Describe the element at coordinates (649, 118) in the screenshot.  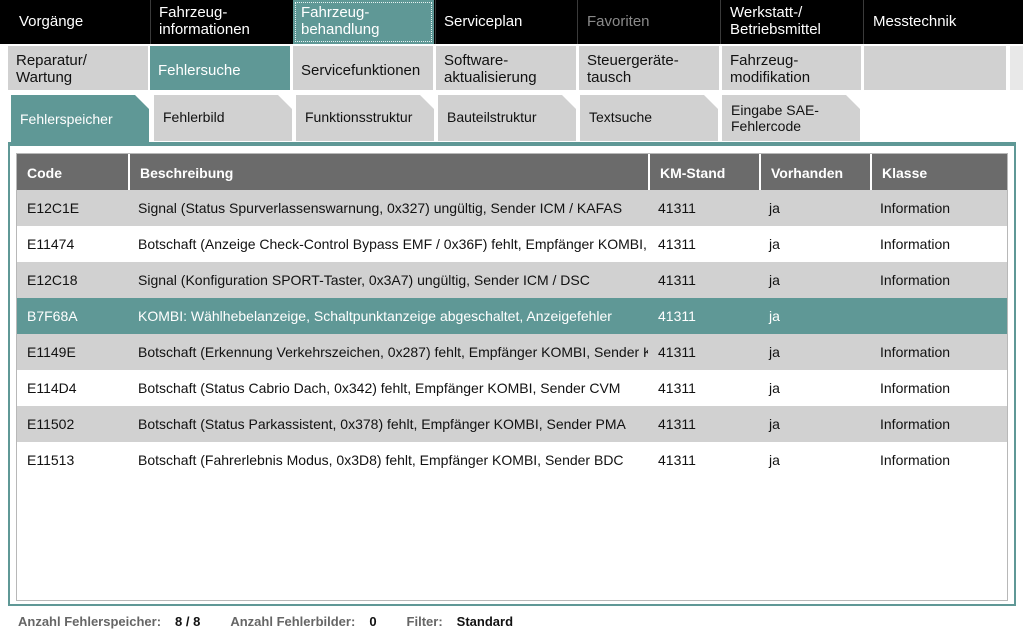
I see `tab-textsuche: Textsuche` at that location.